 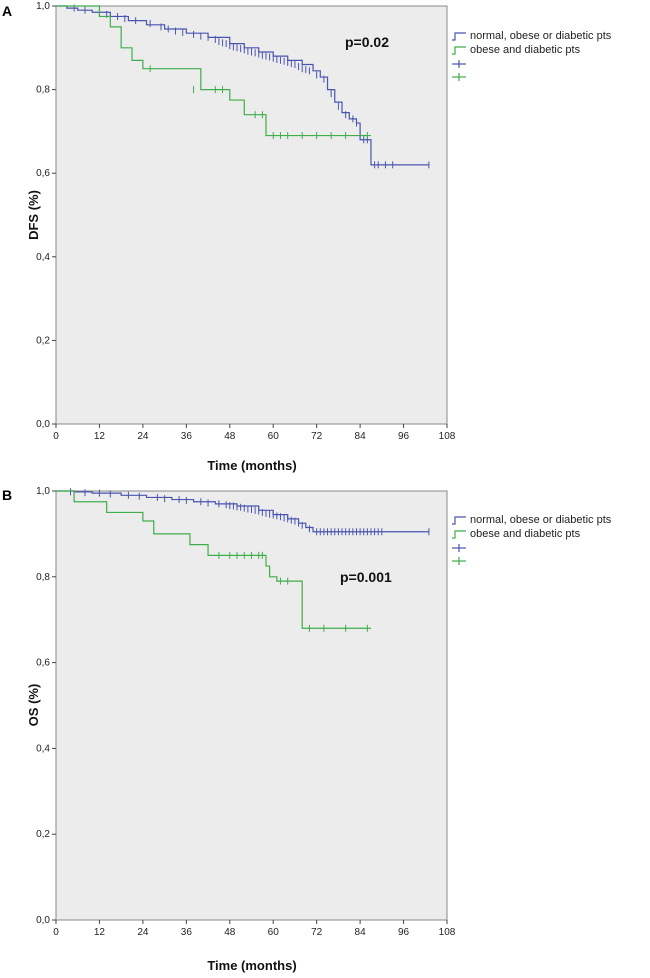 I want to click on panel-b-y-tick-label: 0,2, so click(x=43, y=834).